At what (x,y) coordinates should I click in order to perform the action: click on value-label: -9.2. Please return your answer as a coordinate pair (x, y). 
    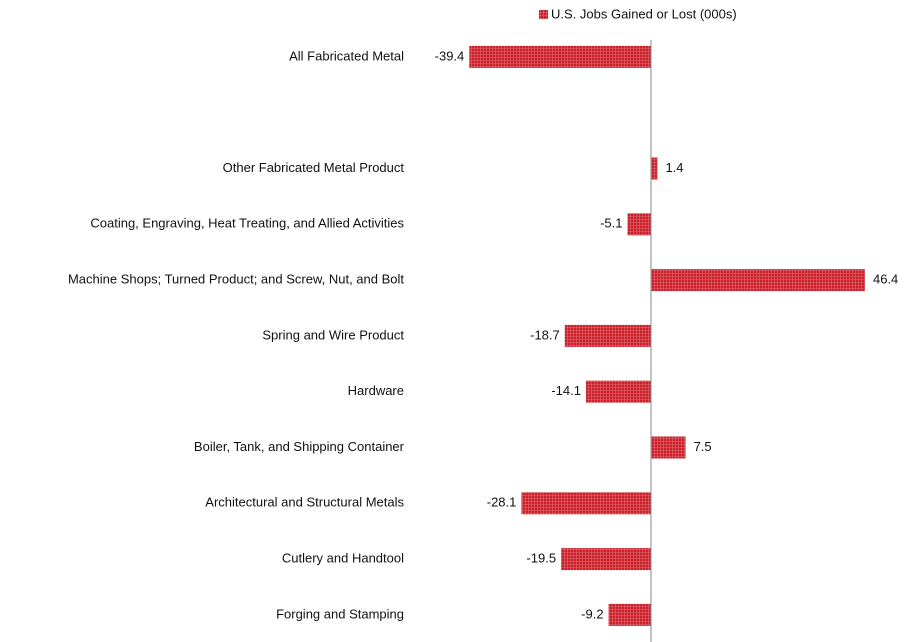
    Looking at the image, I should click on (592, 613).